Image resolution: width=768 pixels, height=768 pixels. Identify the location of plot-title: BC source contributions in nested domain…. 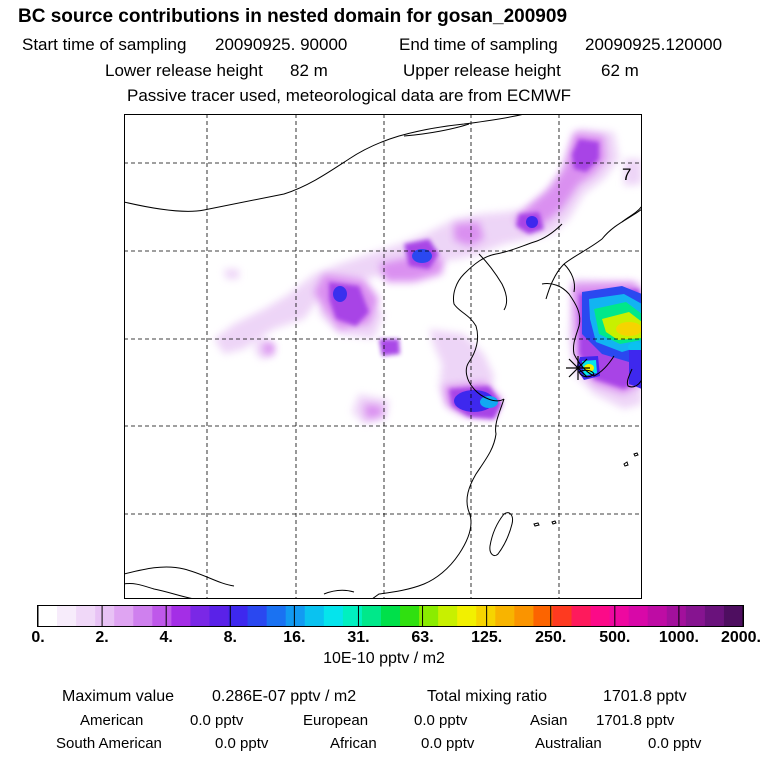
(293, 16).